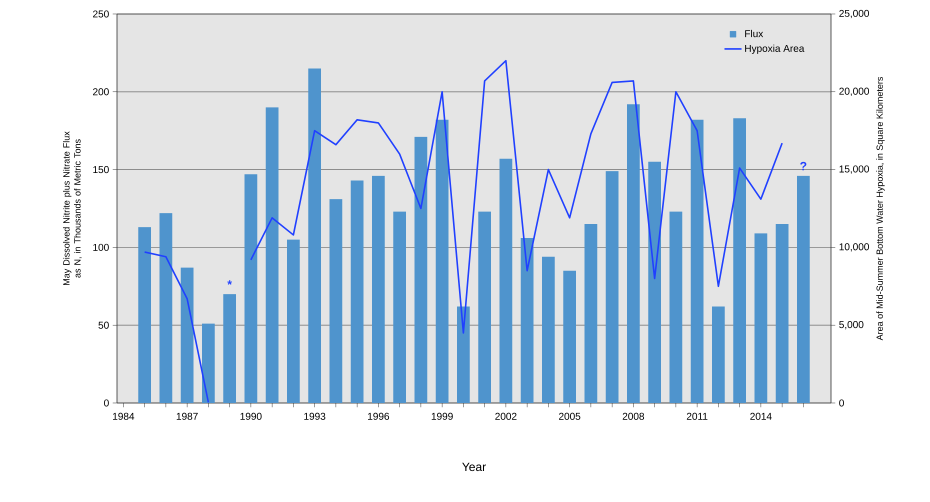 This screenshot has width=930, height=502. What do you see at coordinates (442, 416) in the screenshot?
I see `x-tick-label: 1999` at bounding box center [442, 416].